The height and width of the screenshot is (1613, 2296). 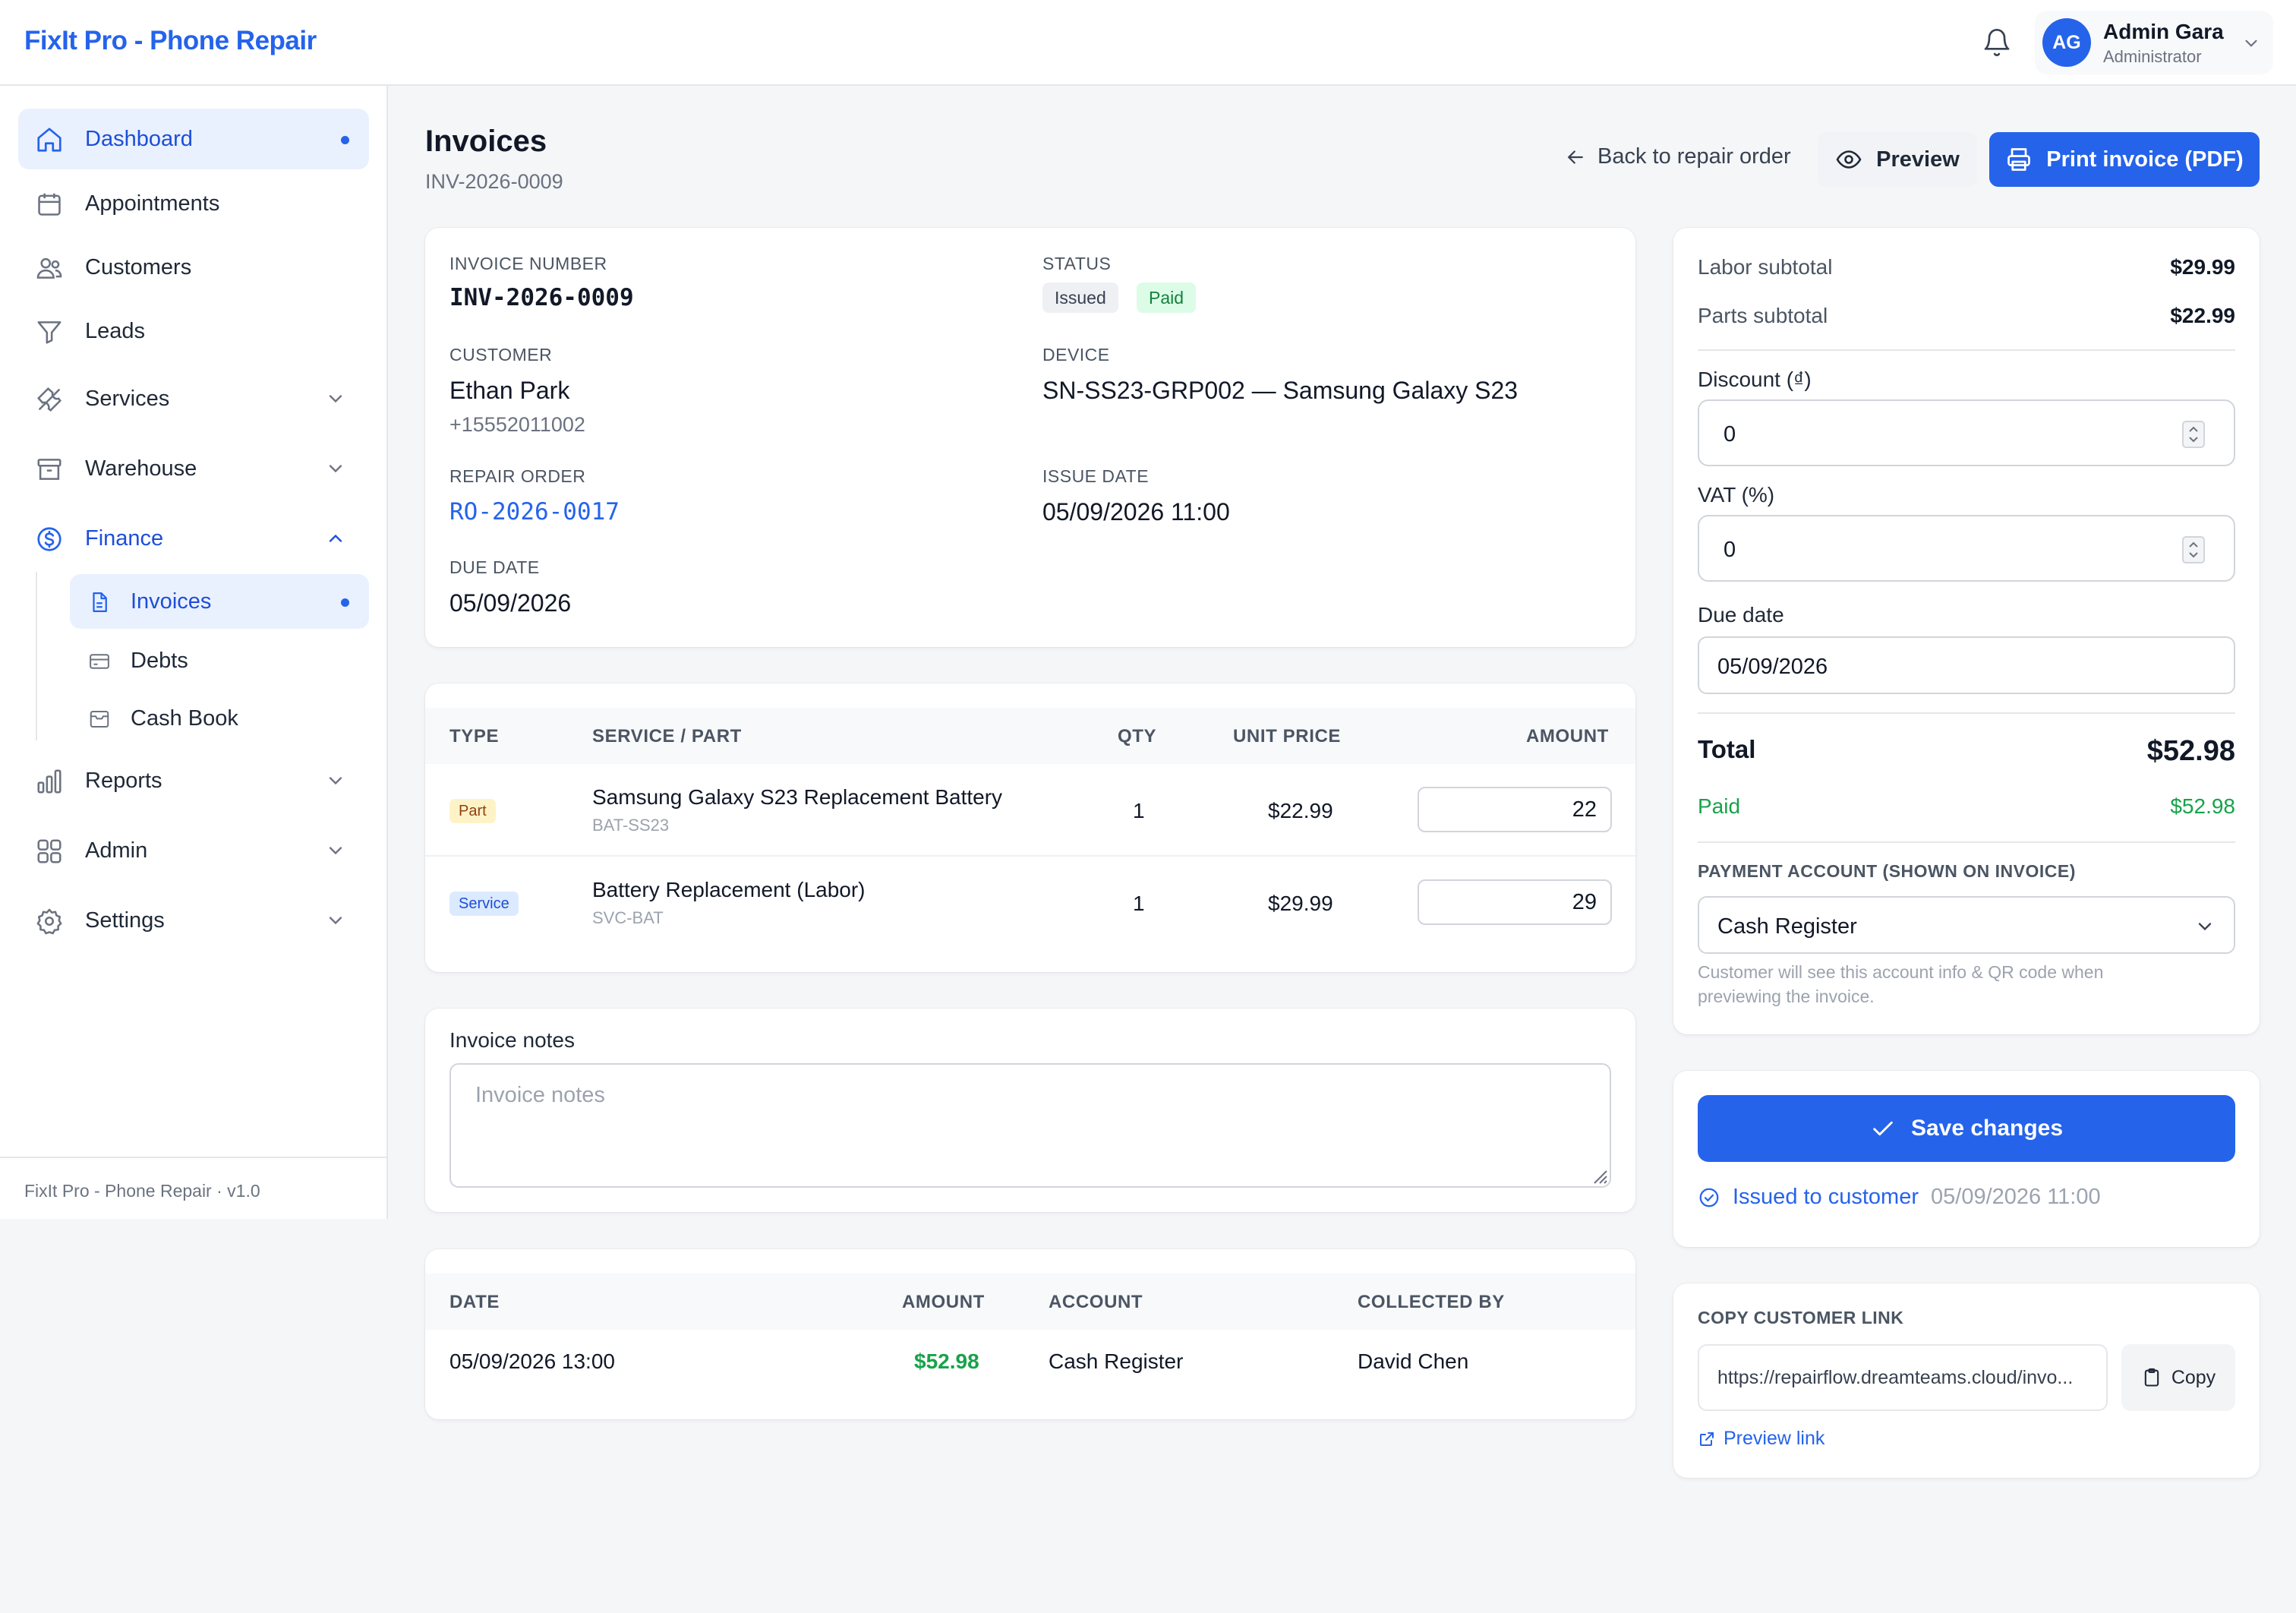 I want to click on customer-name: Ethan Park, so click(x=510, y=390).